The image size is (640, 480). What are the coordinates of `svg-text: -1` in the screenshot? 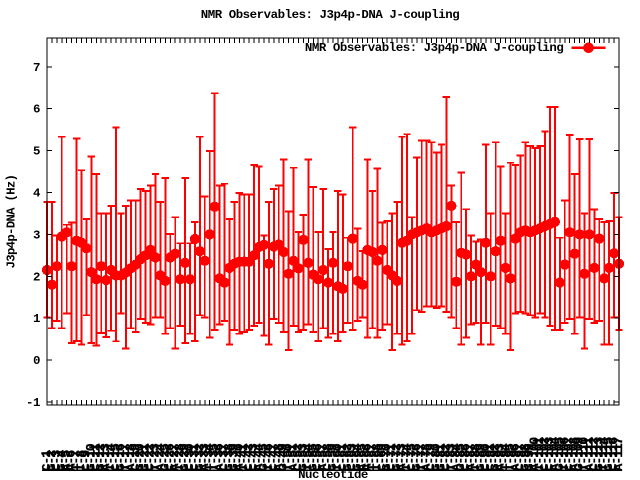 It's located at (33, 403).